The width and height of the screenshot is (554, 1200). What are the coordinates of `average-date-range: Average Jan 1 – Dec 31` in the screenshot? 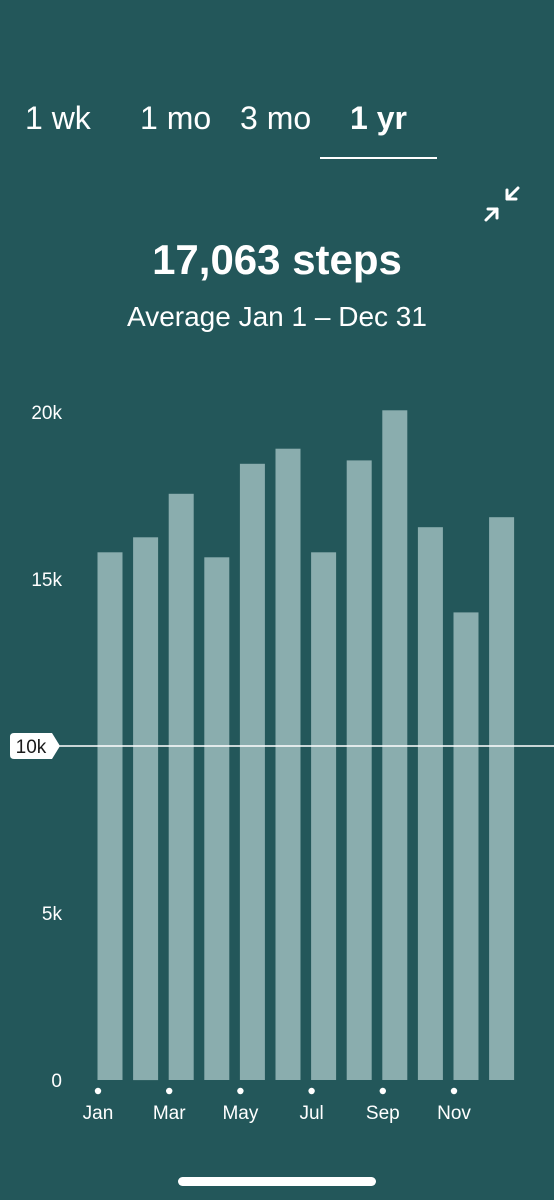 It's located at (277, 316).